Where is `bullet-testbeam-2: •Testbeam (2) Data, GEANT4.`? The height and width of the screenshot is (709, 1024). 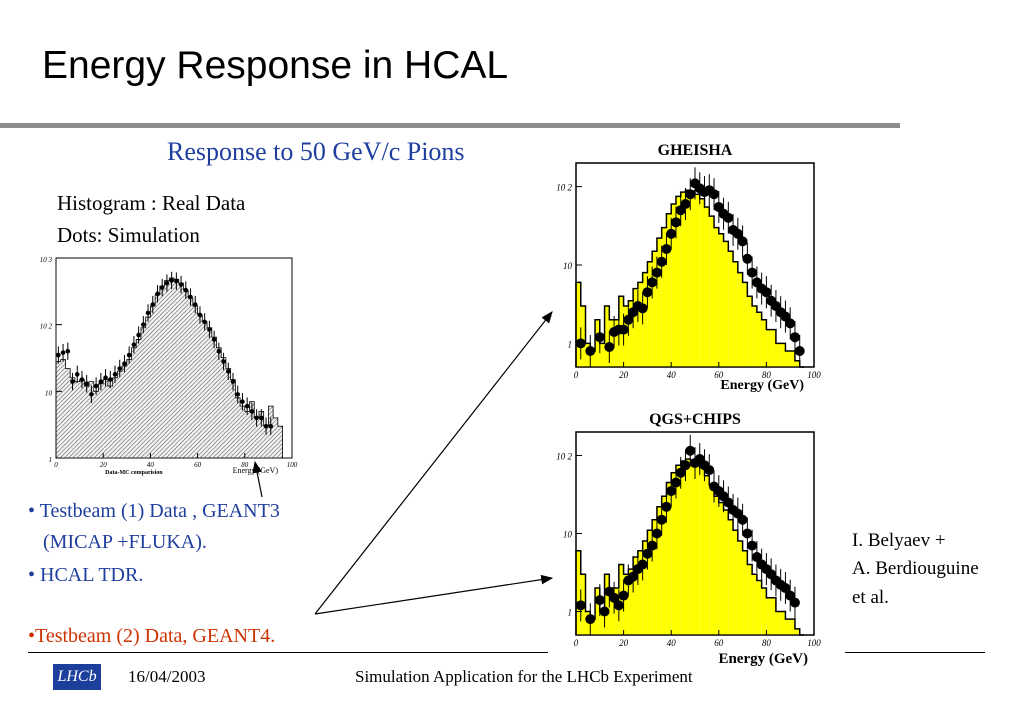
bullet-testbeam-2: •Testbeam (2) Data, GEANT4. is located at coordinates (152, 636).